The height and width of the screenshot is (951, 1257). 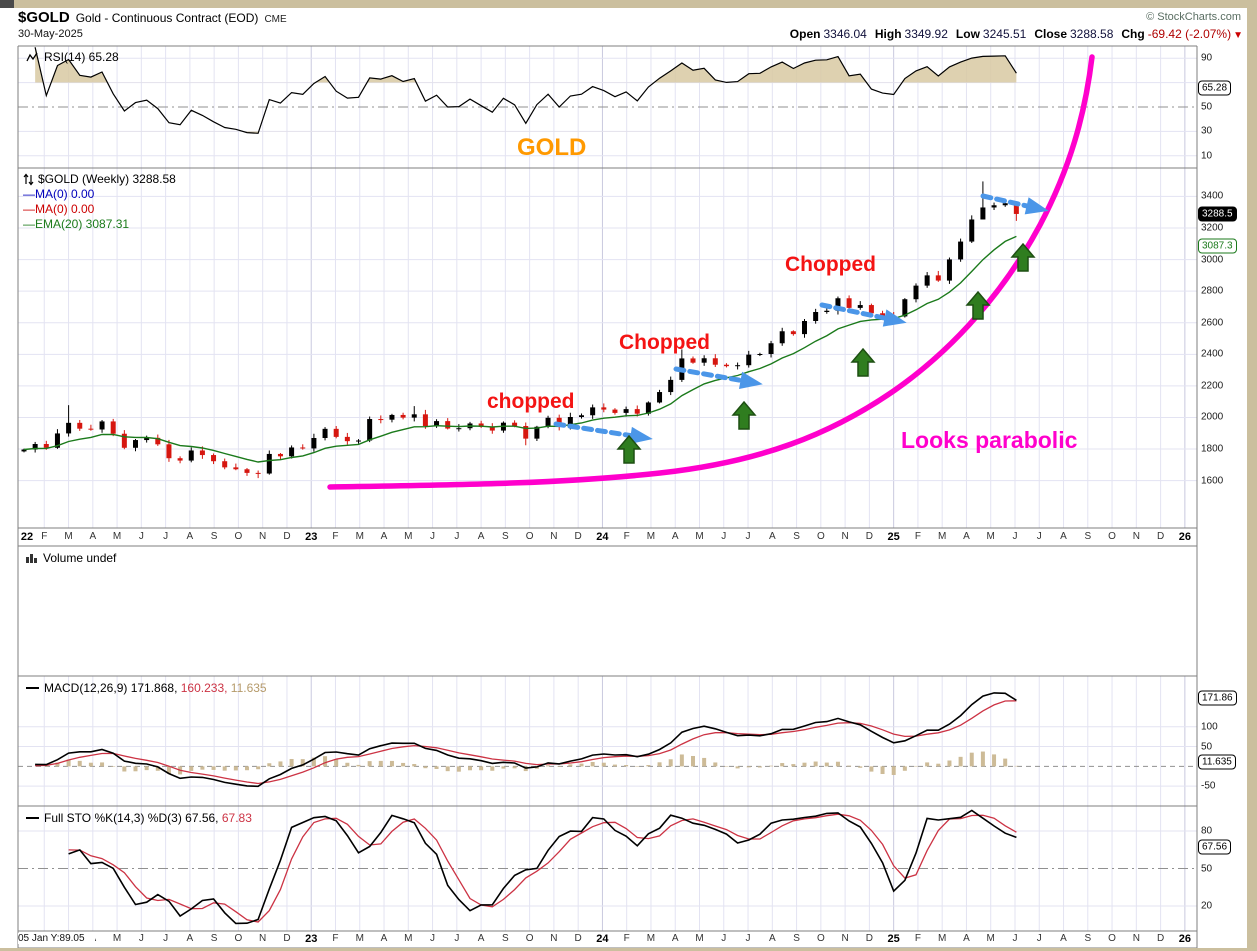 What do you see at coordinates (1208, 786) in the screenshot?
I see `y-axis-tick: -50` at bounding box center [1208, 786].